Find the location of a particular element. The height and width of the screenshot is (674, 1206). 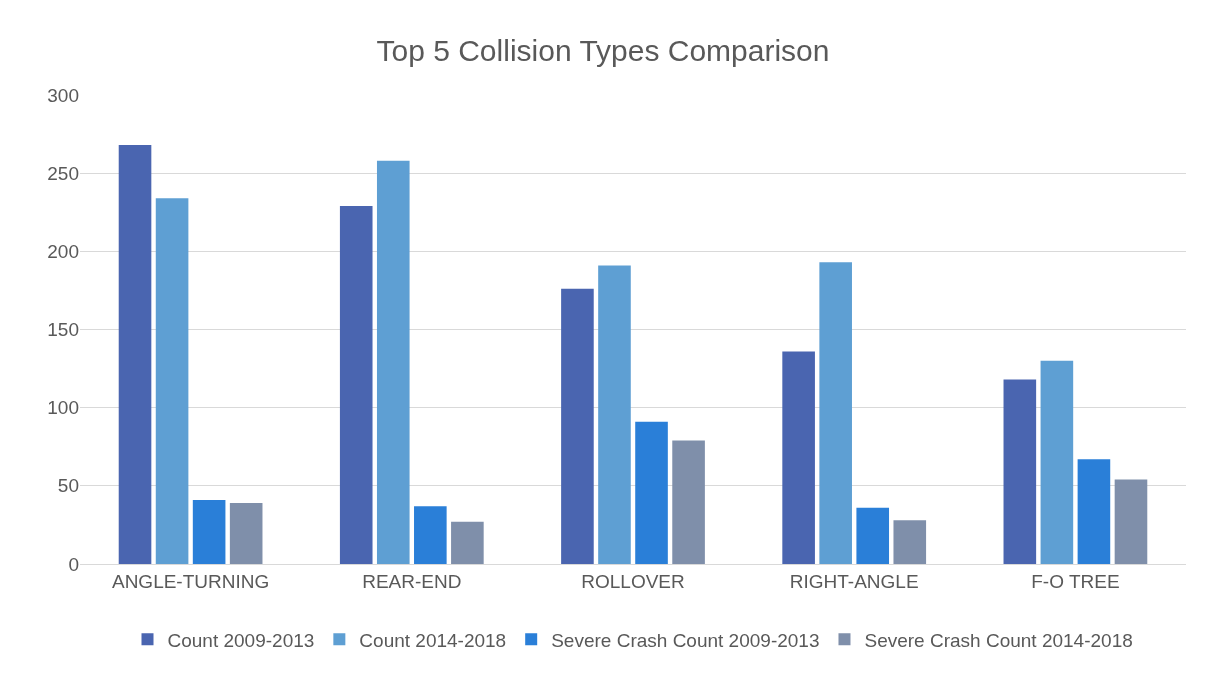

legend-label: Severe Crash Count 2014-2018 is located at coordinates (998, 640).